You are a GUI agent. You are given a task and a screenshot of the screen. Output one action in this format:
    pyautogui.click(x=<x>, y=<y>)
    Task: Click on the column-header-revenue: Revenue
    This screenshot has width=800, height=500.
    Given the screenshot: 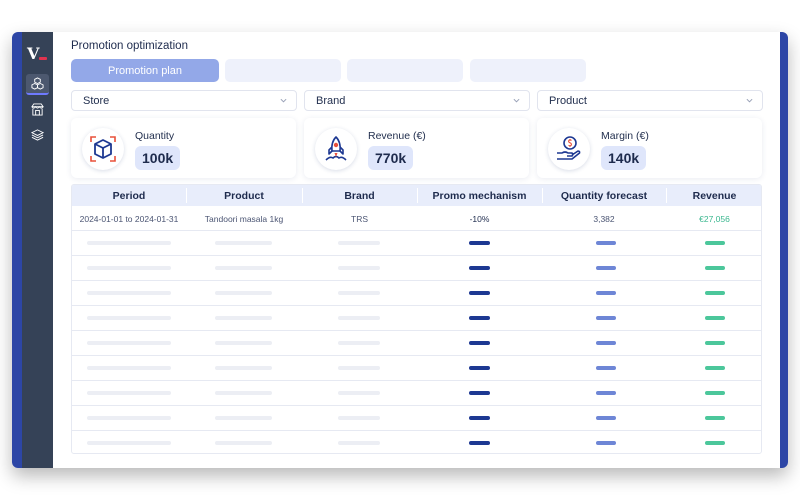 What is the action you would take?
    pyautogui.click(x=714, y=195)
    